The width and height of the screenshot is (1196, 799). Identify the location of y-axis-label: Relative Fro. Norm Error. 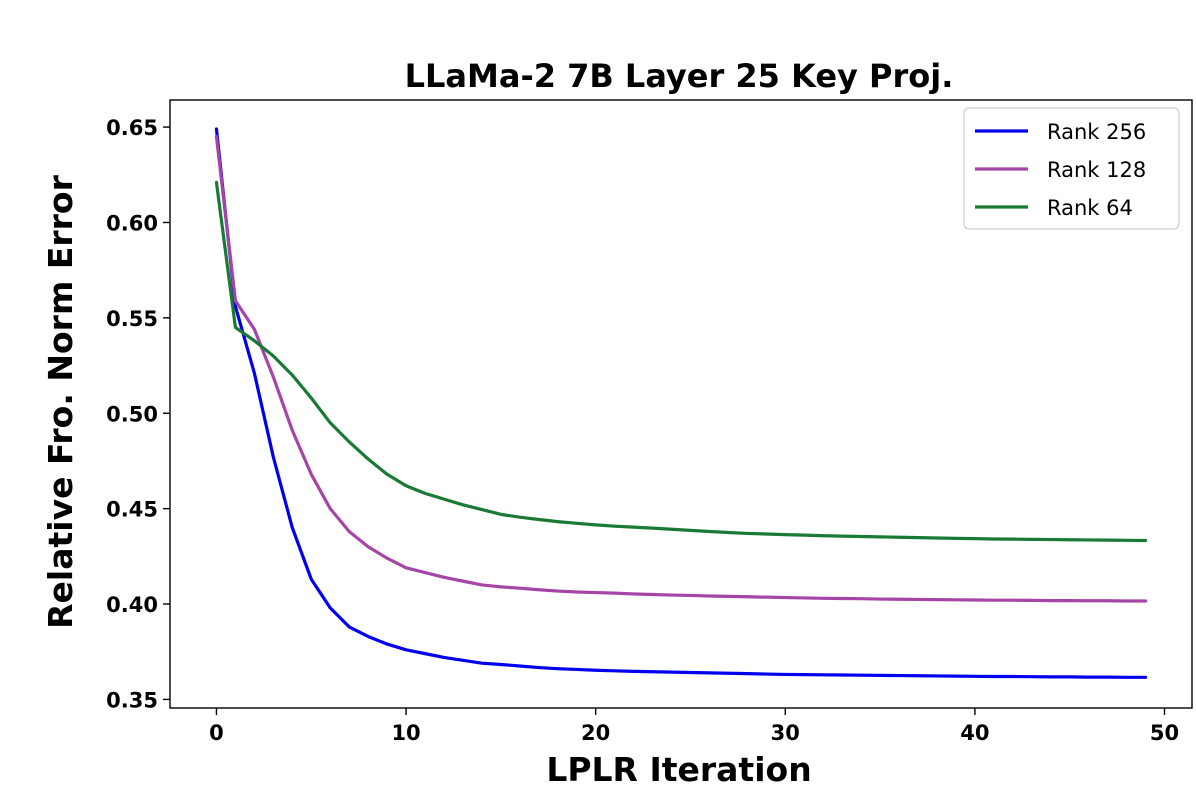
(60, 401).